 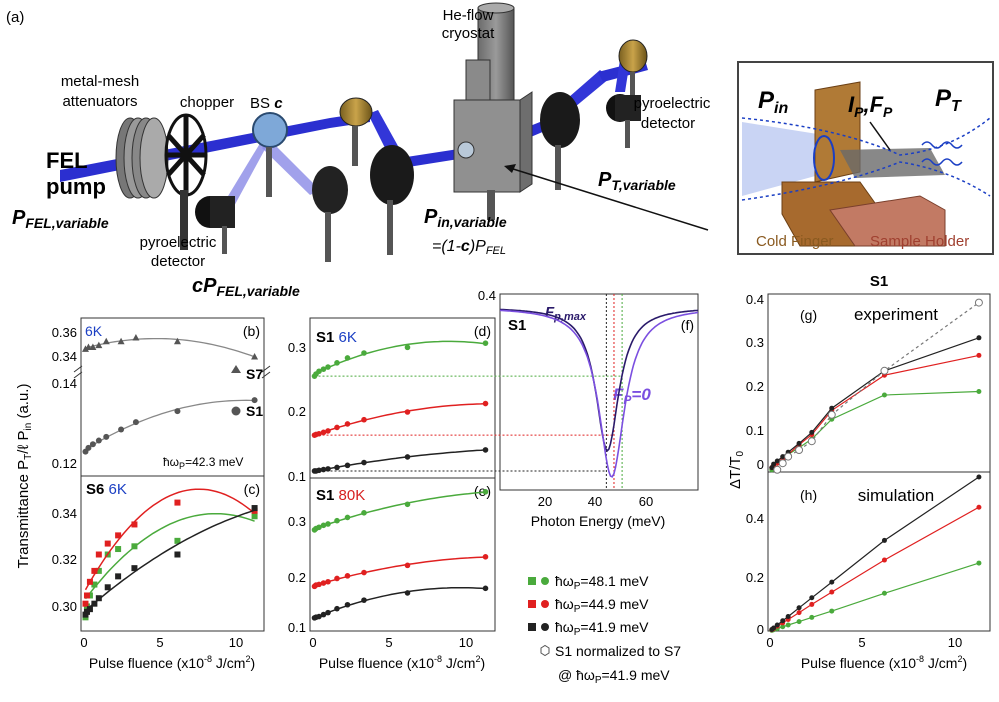 What do you see at coordinates (773, 102) in the screenshot?
I see `inset-label-p-in: Pin` at bounding box center [773, 102].